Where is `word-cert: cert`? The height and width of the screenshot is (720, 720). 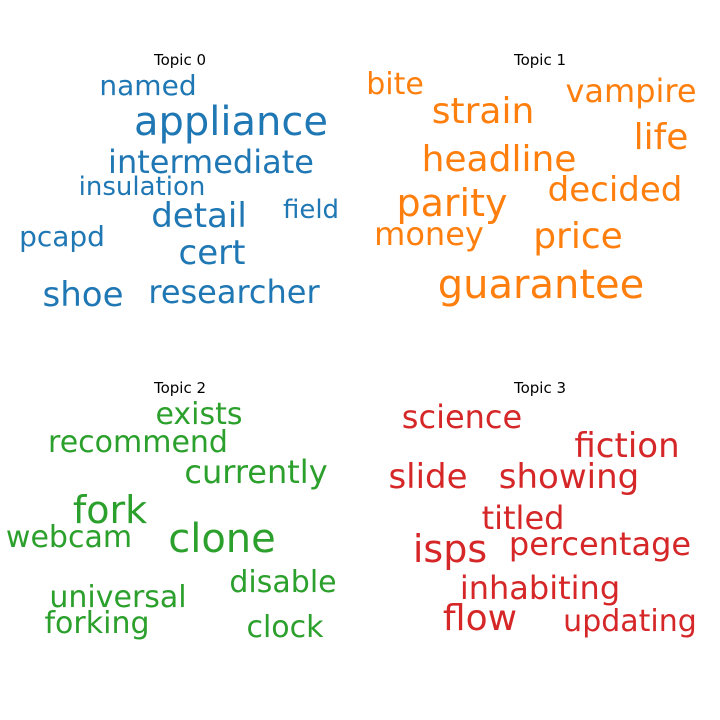
word-cert: cert is located at coordinates (212, 253).